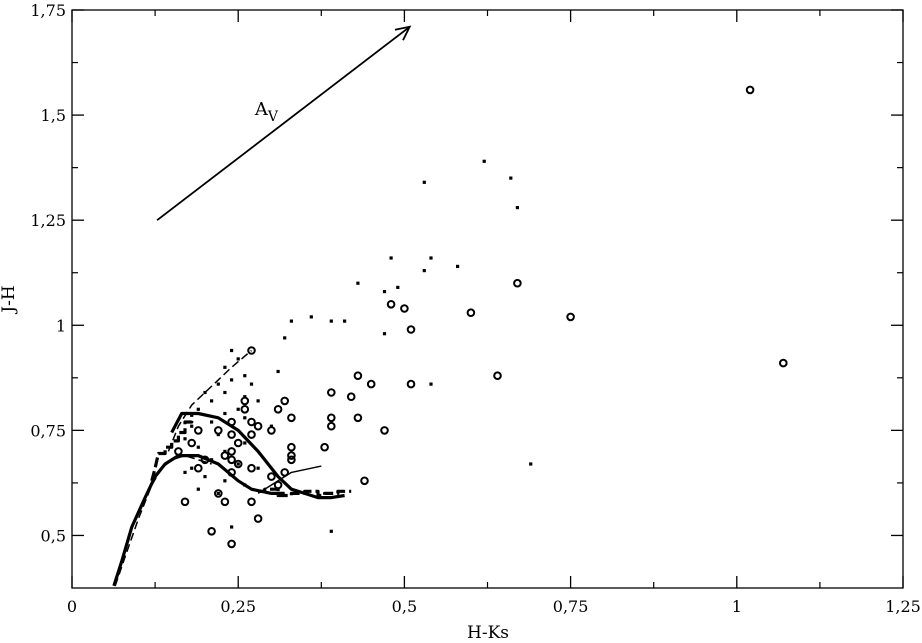 This screenshot has width=922, height=643. Describe the element at coordinates (238, 606) in the screenshot. I see `x-tick-label: 0,25` at that location.